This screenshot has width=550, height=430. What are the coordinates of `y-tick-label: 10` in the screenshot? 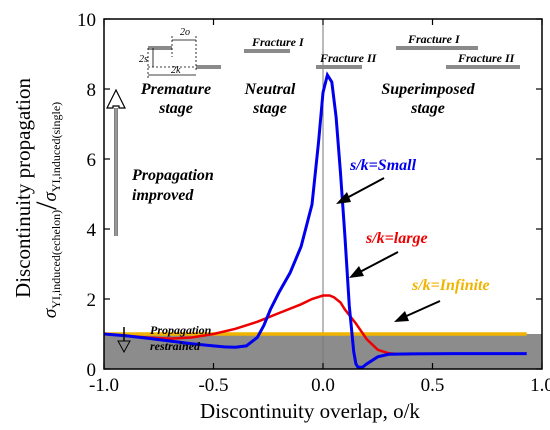 It's located at (86, 20).